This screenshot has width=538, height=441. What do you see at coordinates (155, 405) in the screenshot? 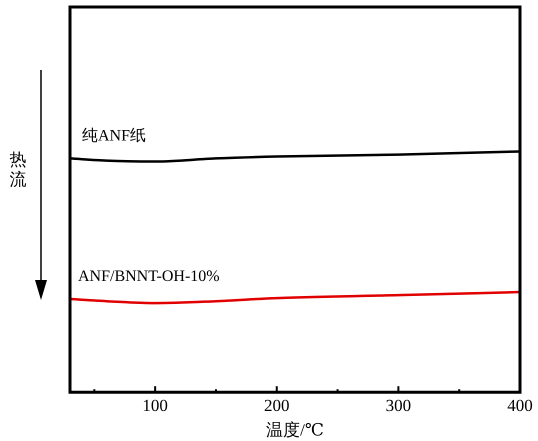
I see `x-tick-label: 100` at bounding box center [155, 405].